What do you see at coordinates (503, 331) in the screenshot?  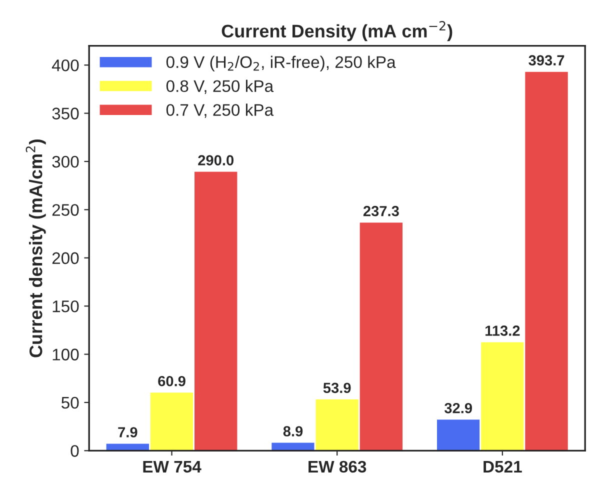 I see `data-label: 113.2` at bounding box center [503, 331].